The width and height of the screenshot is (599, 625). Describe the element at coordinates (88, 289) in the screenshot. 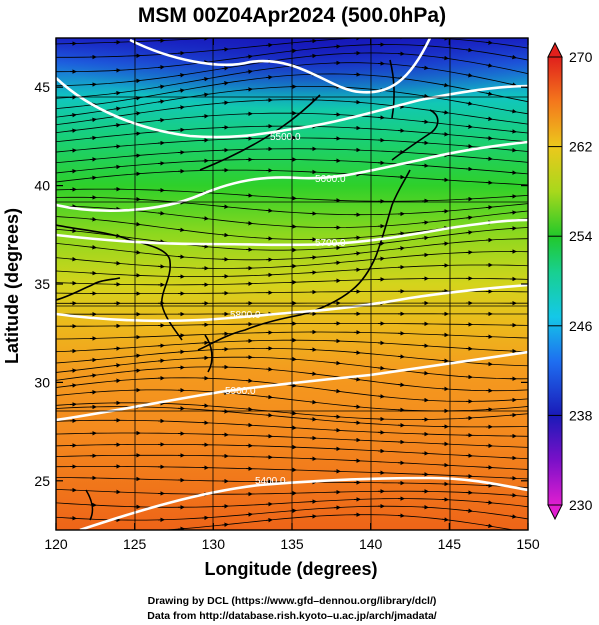

I see `china-coast` at that location.